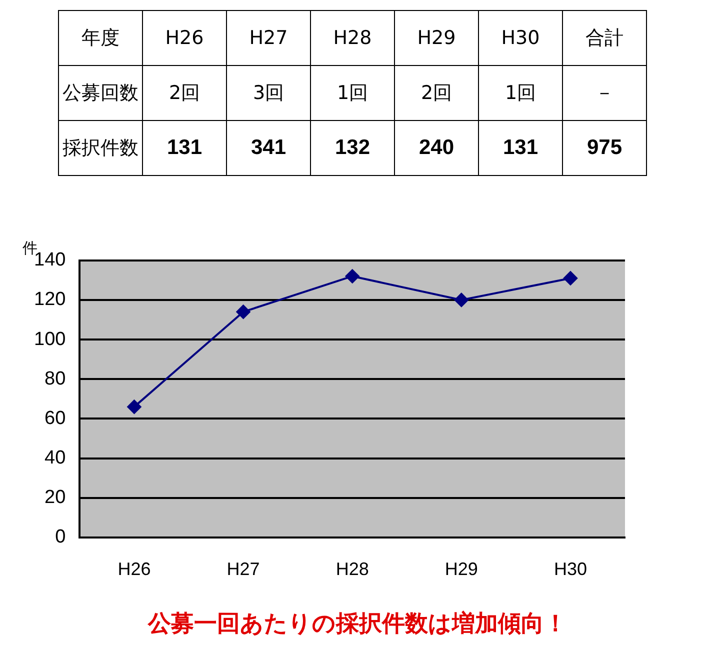 The image size is (715, 649). What do you see at coordinates (570, 569) in the screenshot?
I see `x-tick-label: H30` at bounding box center [570, 569].